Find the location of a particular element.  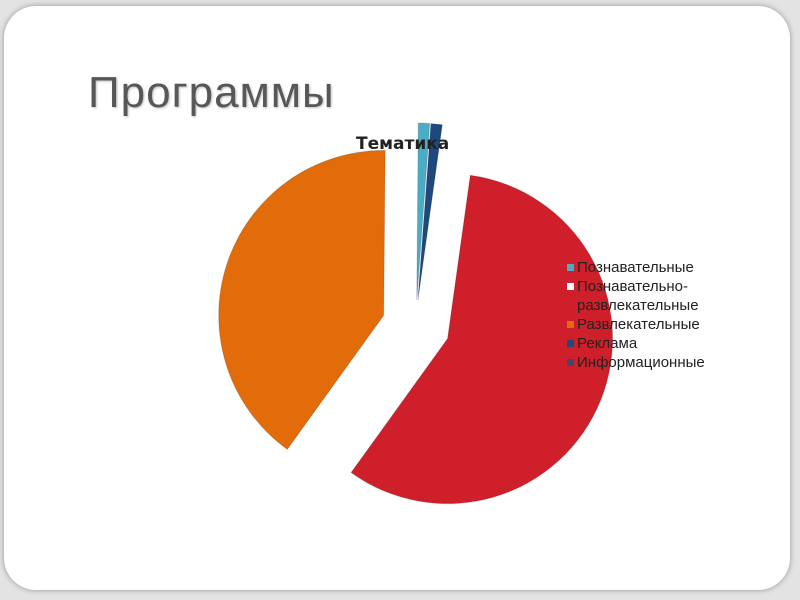

legend-item-informational: Информационные is located at coordinates (667, 362).